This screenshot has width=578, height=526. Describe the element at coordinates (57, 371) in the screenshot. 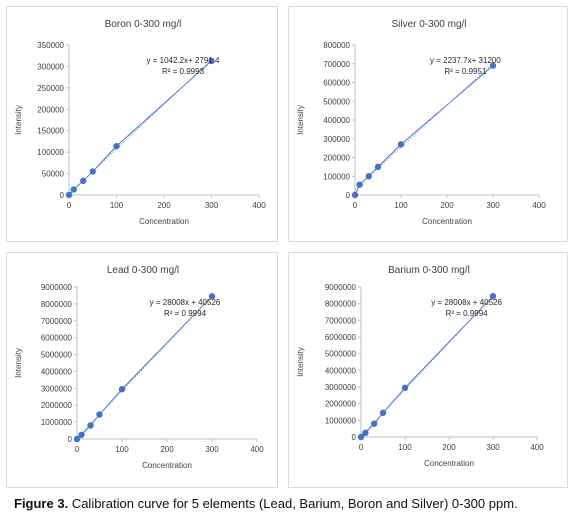

I see `y-tick-label: 4000000` at that location.